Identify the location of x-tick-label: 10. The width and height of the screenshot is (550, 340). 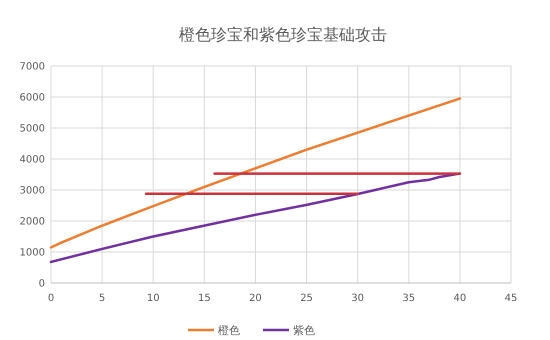
(153, 298).